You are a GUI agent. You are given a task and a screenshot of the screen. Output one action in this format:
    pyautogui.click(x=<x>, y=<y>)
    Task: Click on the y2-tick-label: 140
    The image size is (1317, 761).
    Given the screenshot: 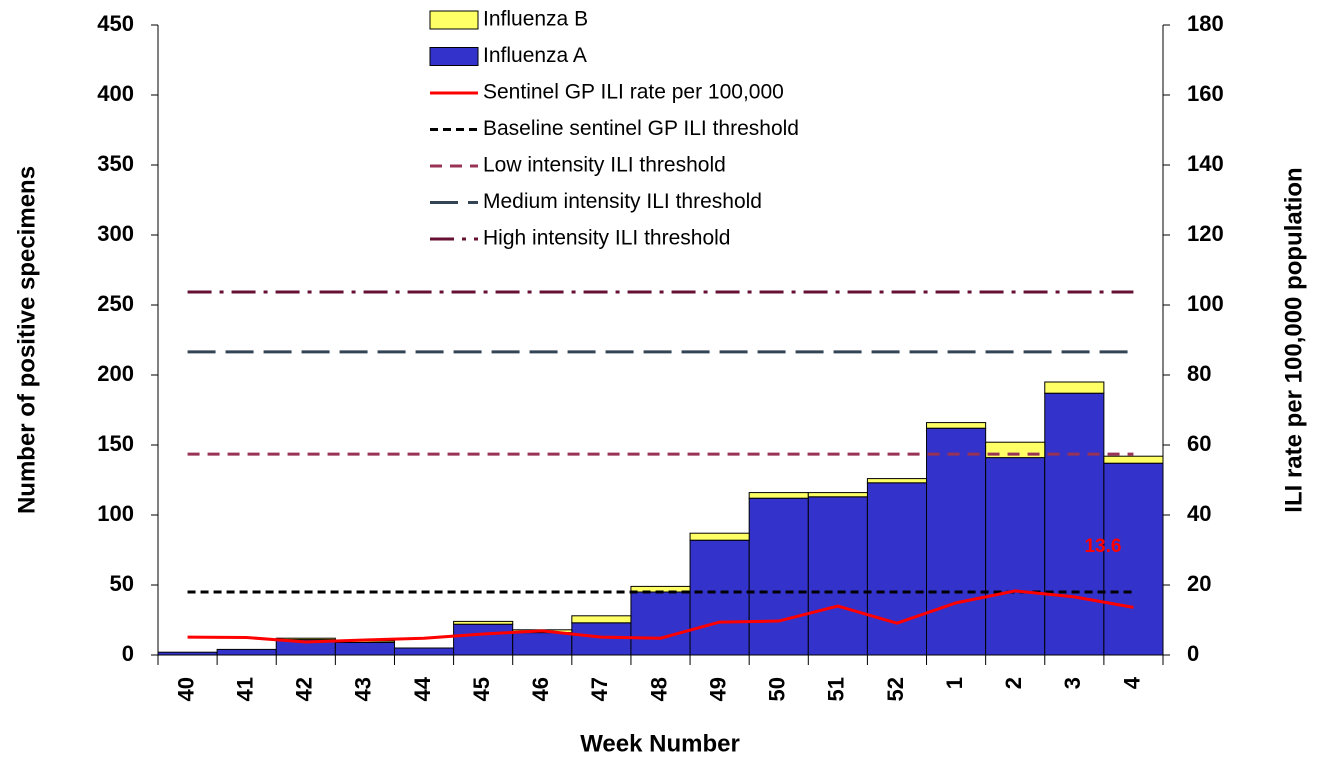 What is the action you would take?
    pyautogui.click(x=1205, y=163)
    